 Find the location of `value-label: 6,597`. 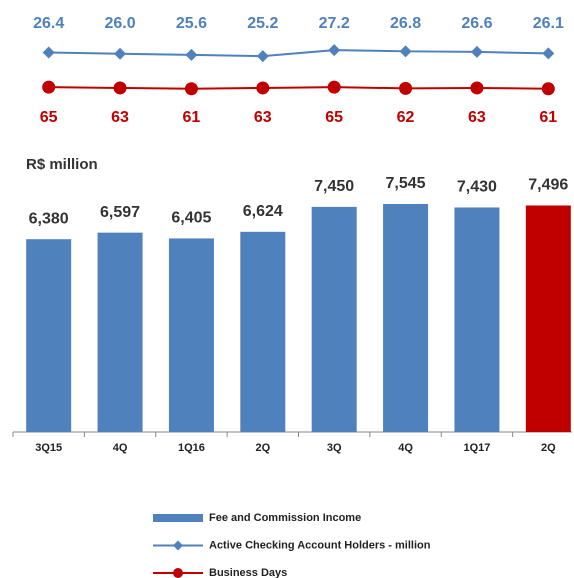

value-label: 6,597 is located at coordinates (120, 212).